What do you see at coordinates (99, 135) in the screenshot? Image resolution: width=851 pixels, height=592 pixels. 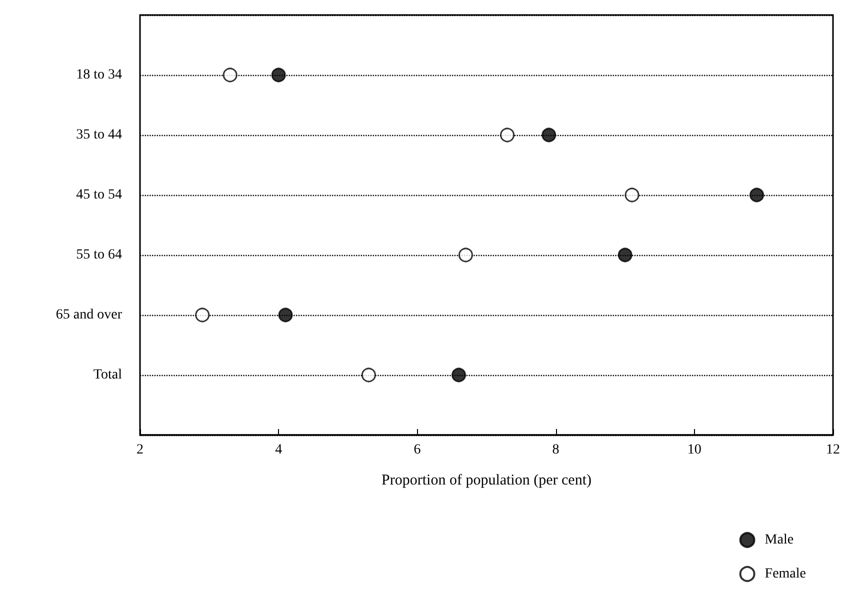 I see `y-tick-label: 35 to 44` at bounding box center [99, 135].